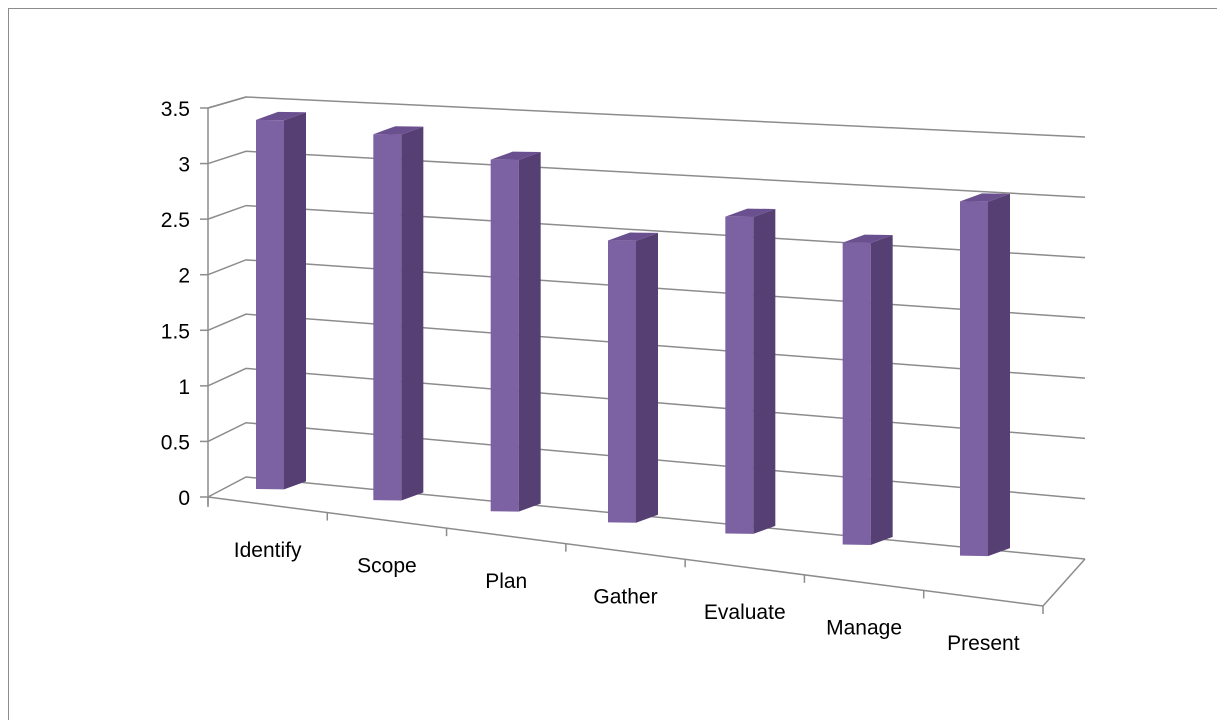  Describe the element at coordinates (387, 565) in the screenshot. I see `x-tick-label: Scope` at that location.